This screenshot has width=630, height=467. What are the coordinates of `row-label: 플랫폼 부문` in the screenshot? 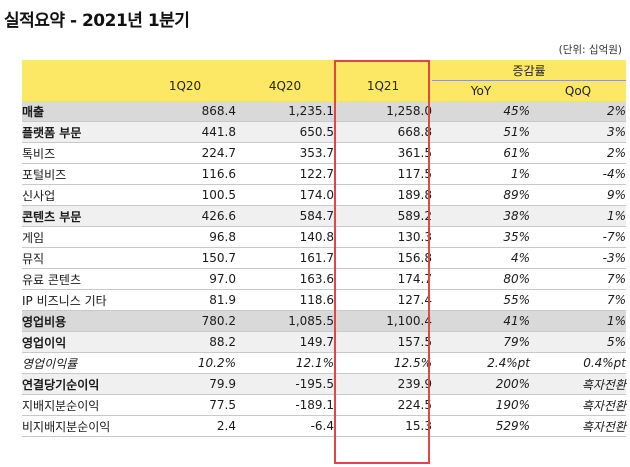 It's located at (78, 132).